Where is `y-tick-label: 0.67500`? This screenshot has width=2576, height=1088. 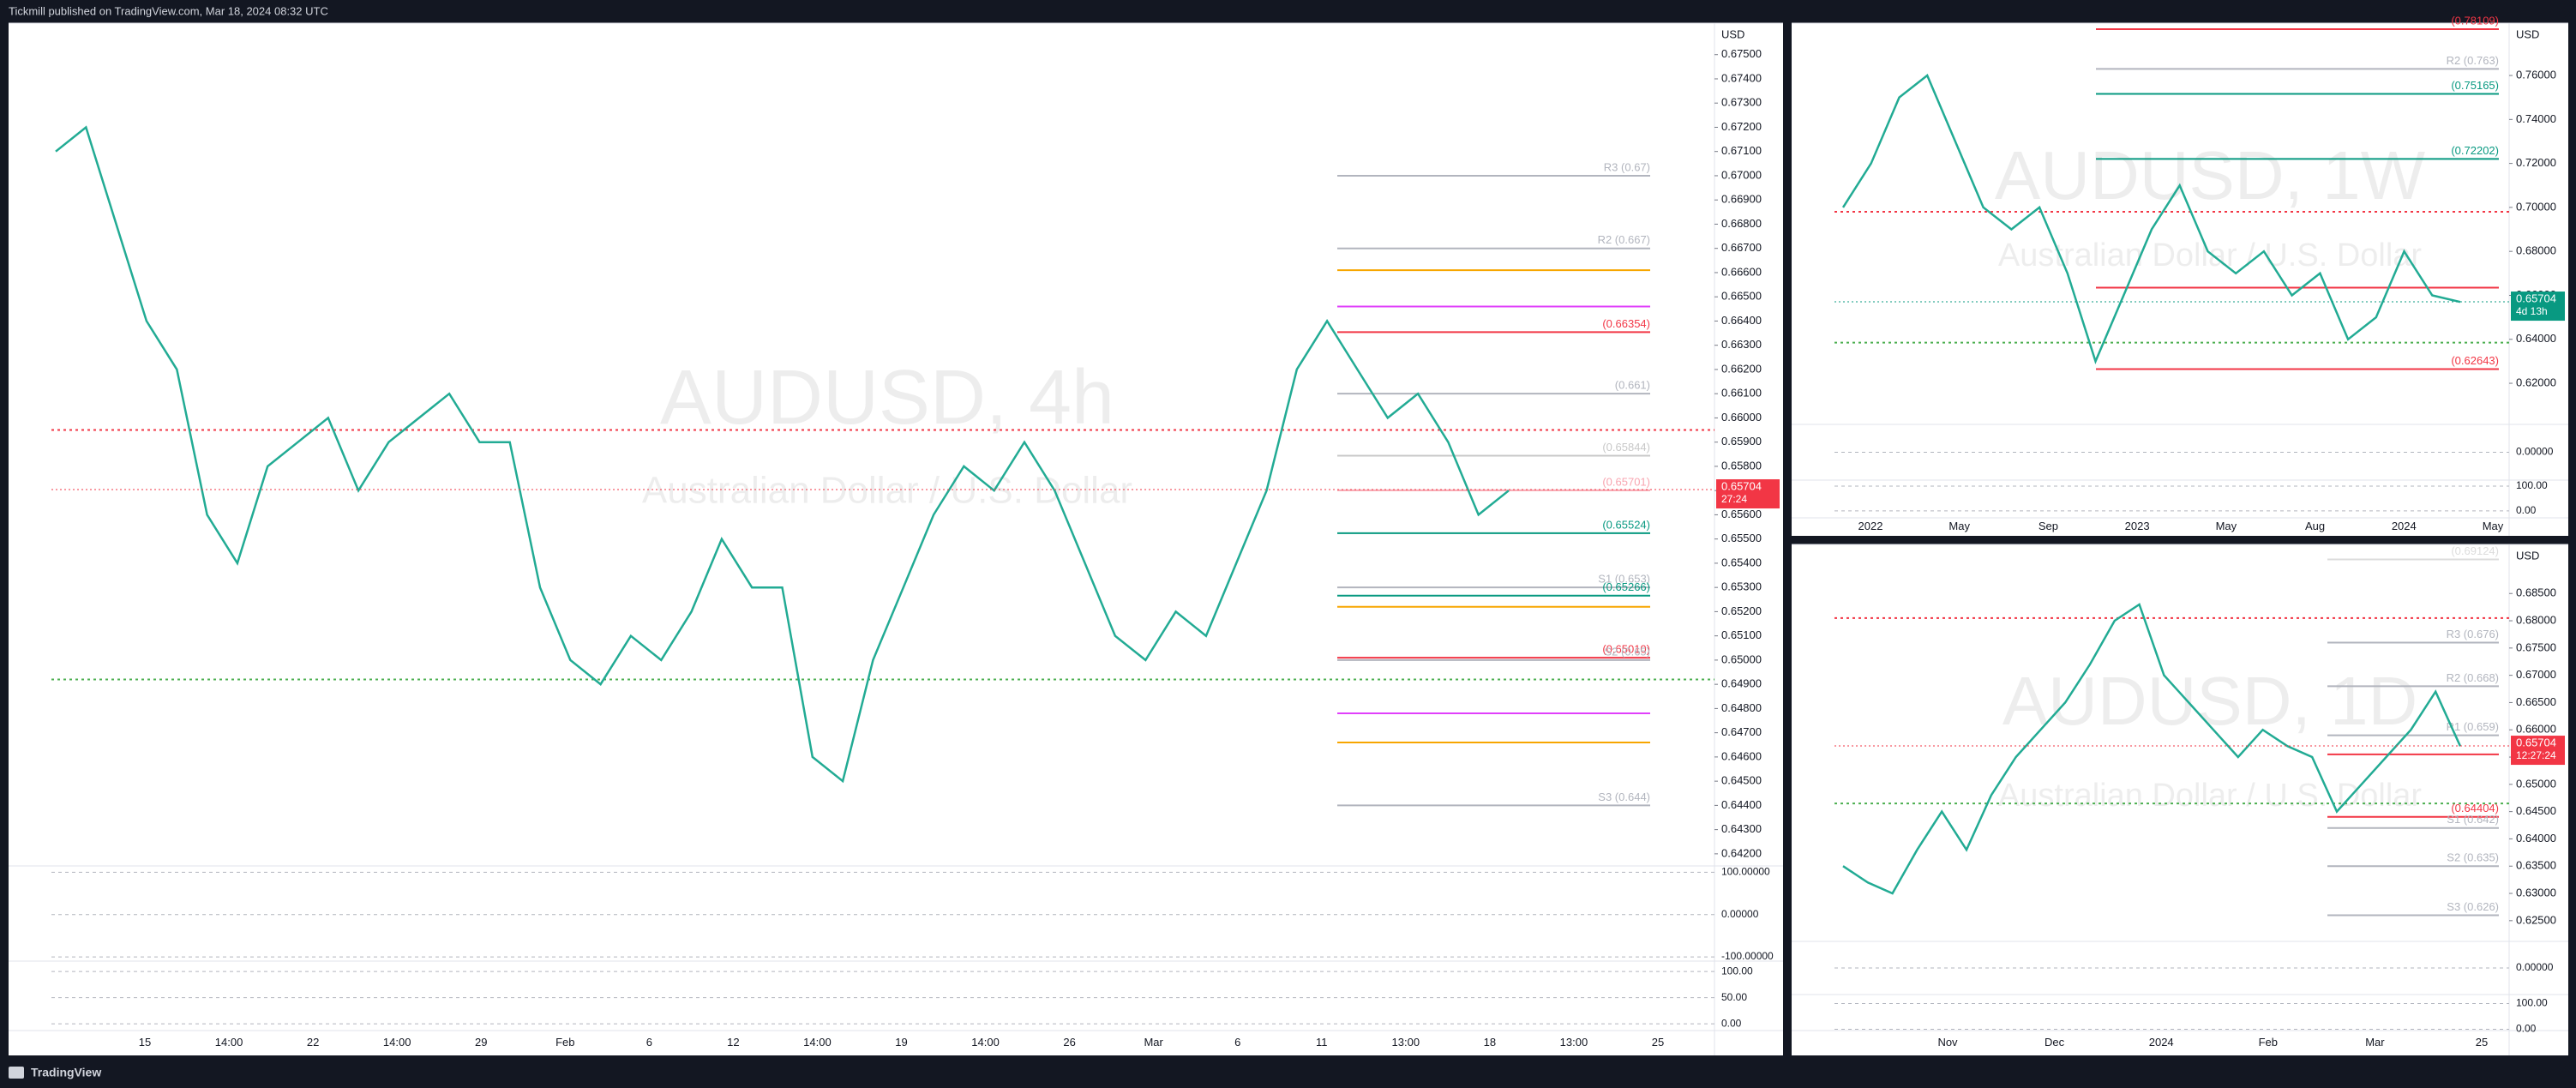
y-tick-label: 0.67500 is located at coordinates (2536, 646).